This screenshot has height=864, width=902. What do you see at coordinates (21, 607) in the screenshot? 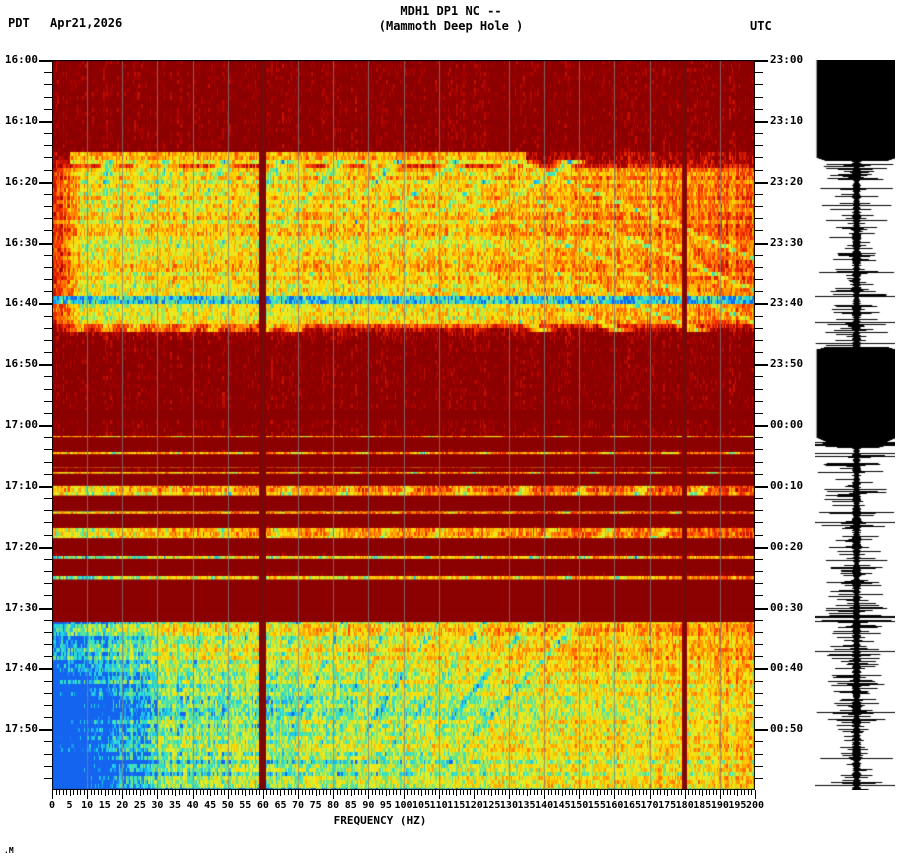
I see `time-label-pdt: 17:30` at bounding box center [21, 607].